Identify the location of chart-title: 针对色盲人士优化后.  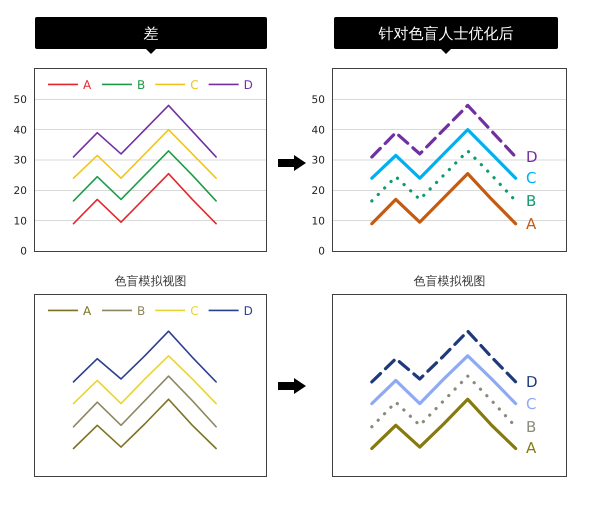
(446, 33).